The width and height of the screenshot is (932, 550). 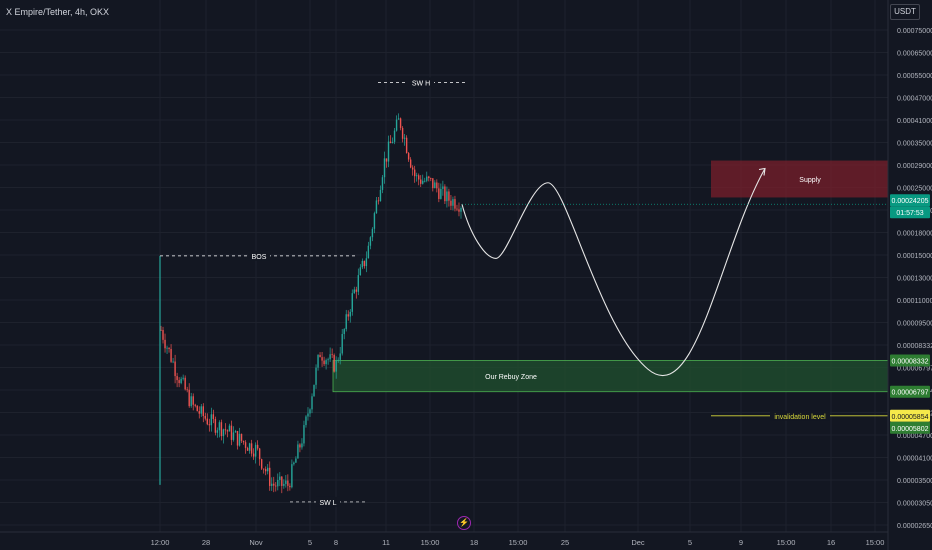 What do you see at coordinates (914, 526) in the screenshot?
I see `y-tick-label: 0.00002650` at bounding box center [914, 526].